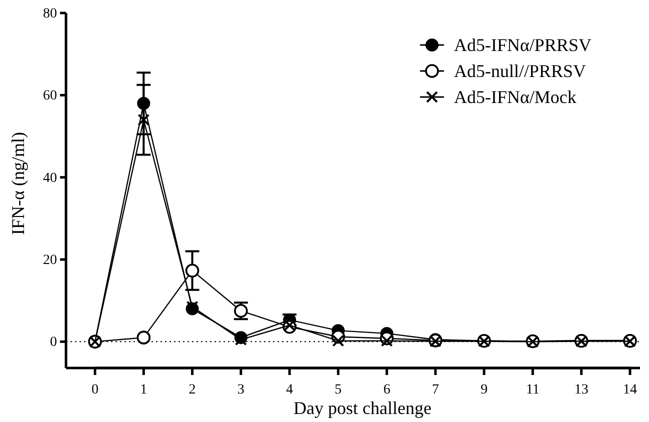  Describe the element at coordinates (95, 390) in the screenshot. I see `x-tick-label: 0` at that location.